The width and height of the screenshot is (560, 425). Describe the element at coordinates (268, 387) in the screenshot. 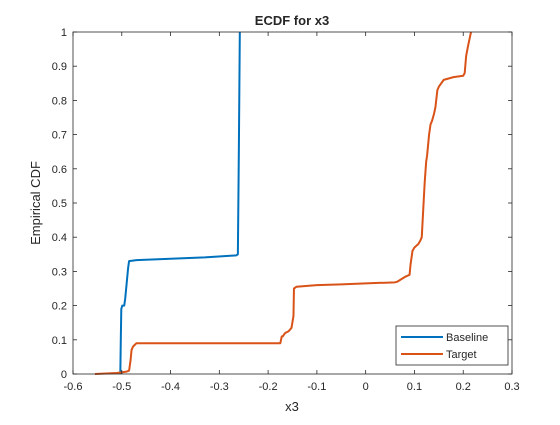

I see `x-tick-label: -0.2` at that location.